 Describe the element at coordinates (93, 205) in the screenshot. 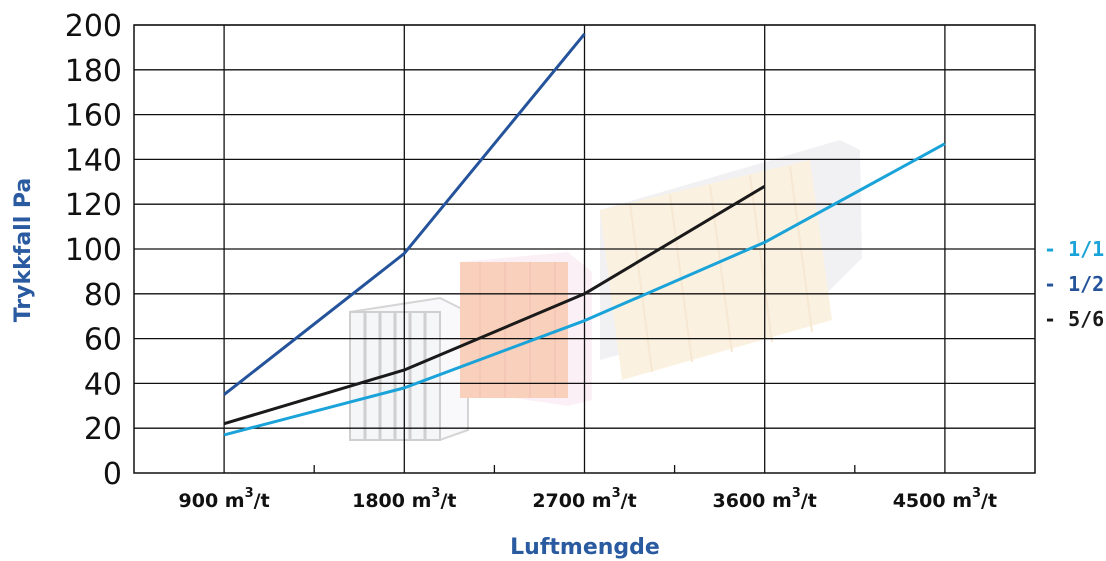

I see `y-tick-label: 120` at that location.